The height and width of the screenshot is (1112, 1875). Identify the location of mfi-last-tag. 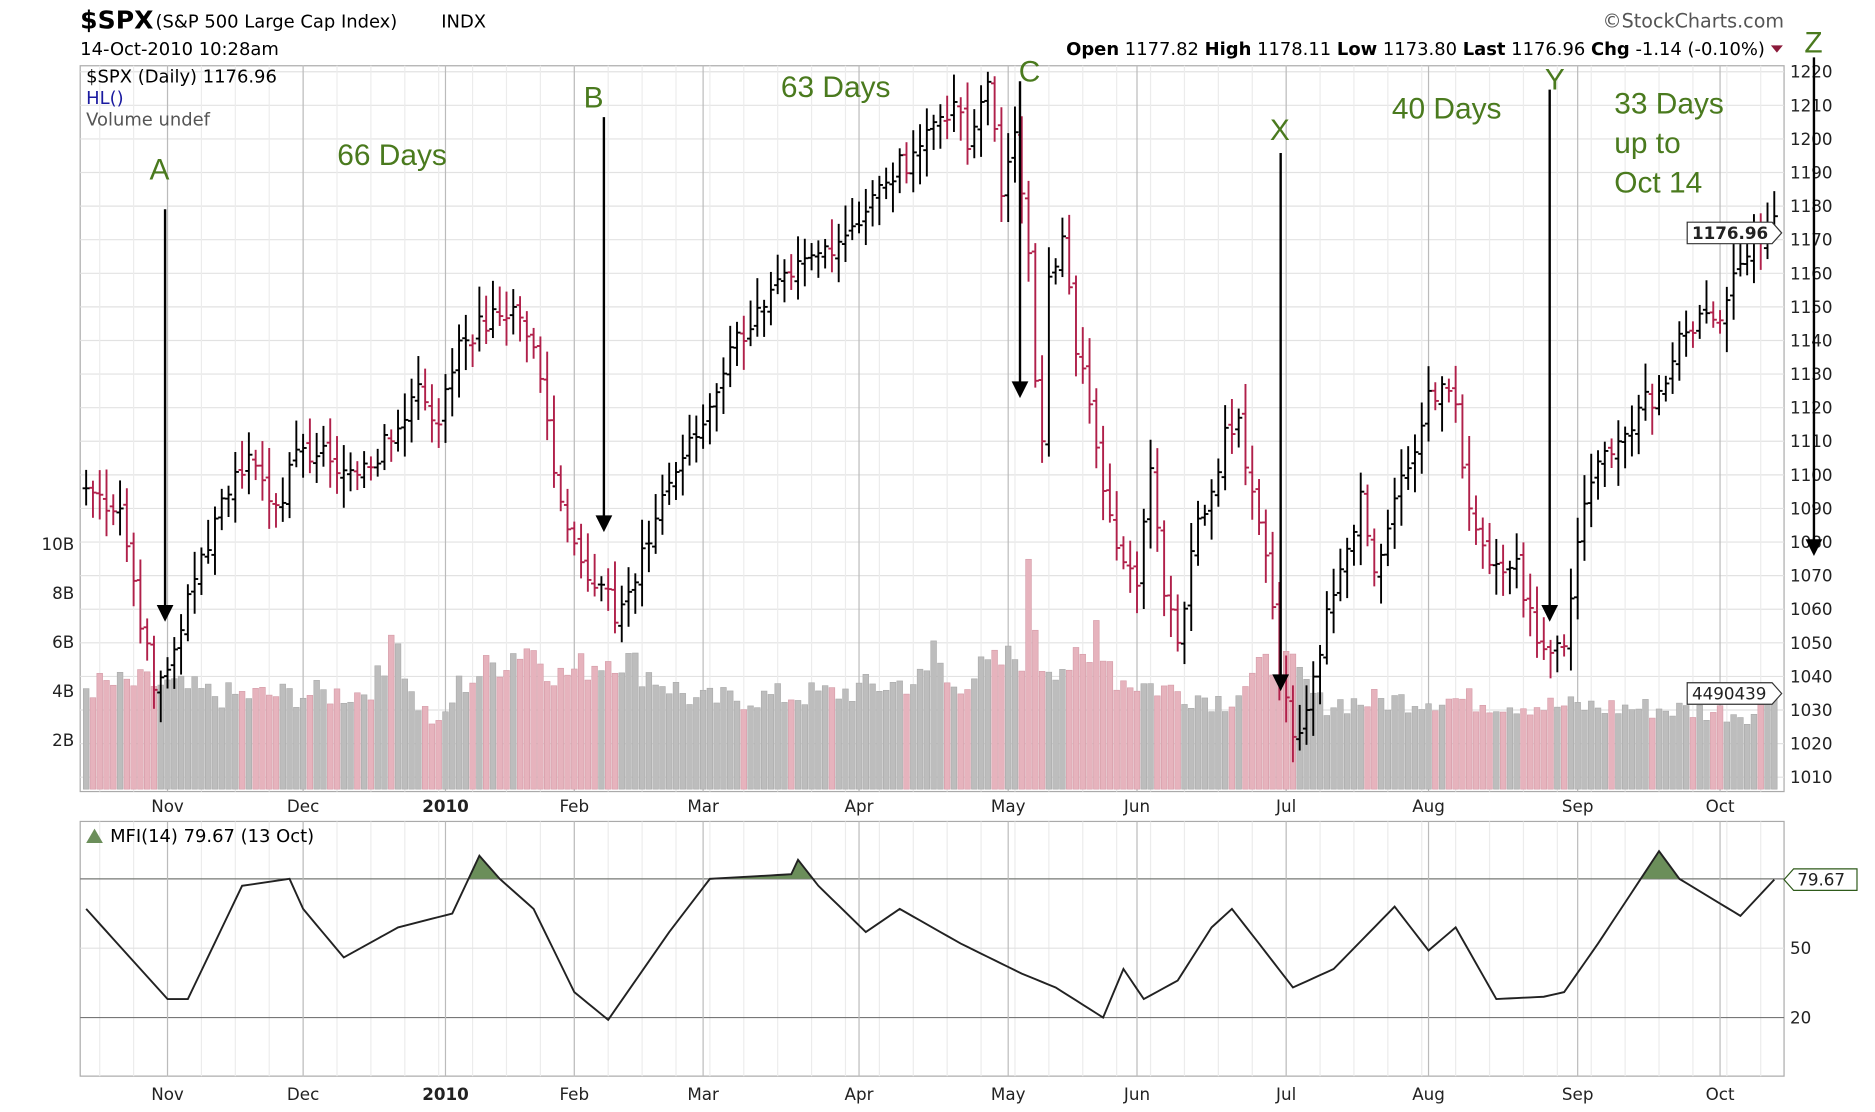
(1820, 879).